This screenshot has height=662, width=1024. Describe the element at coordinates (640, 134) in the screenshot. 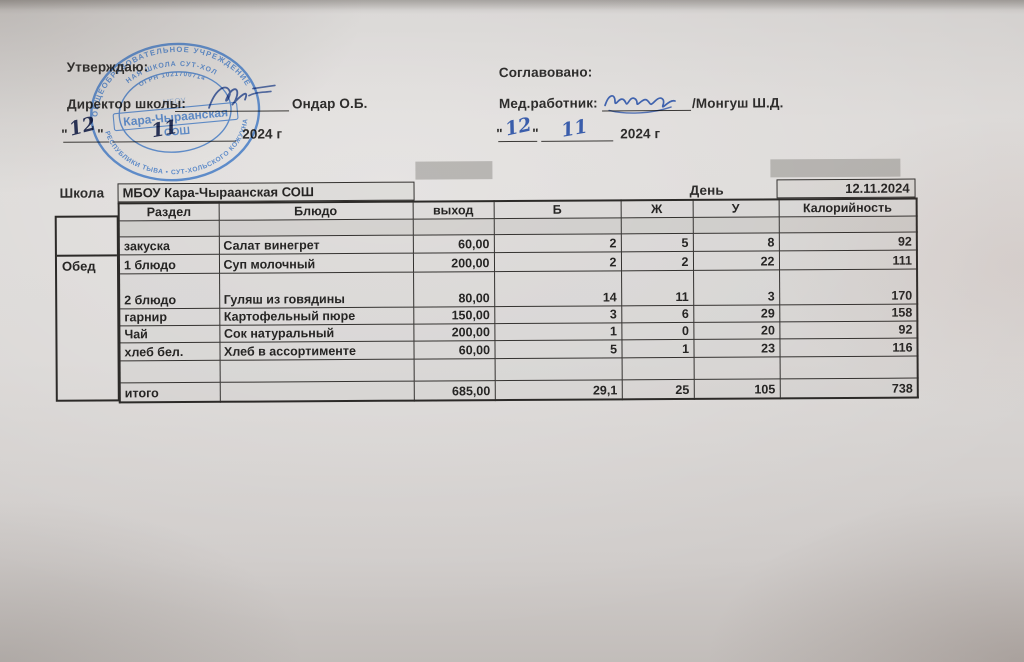

I see `right-year-label: 2024 г` at that location.